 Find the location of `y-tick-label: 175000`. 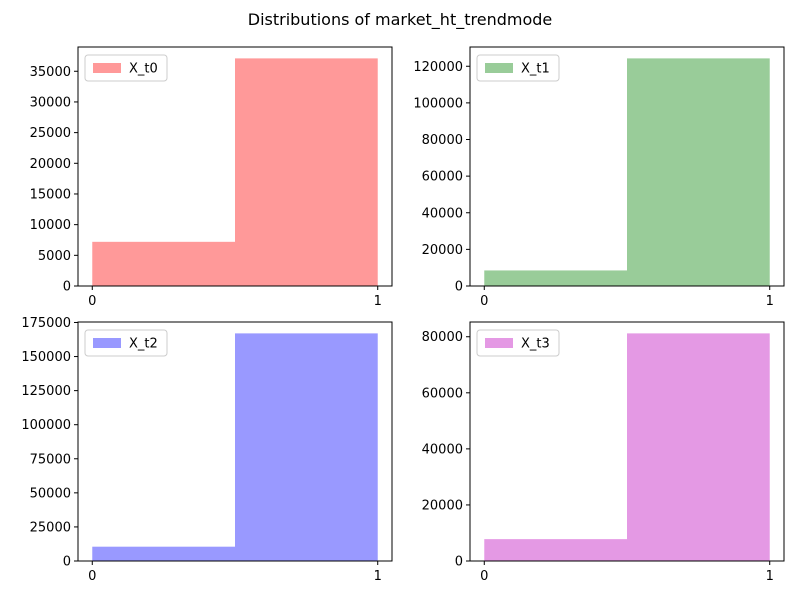

y-tick-label: 175000 is located at coordinates (46, 323).